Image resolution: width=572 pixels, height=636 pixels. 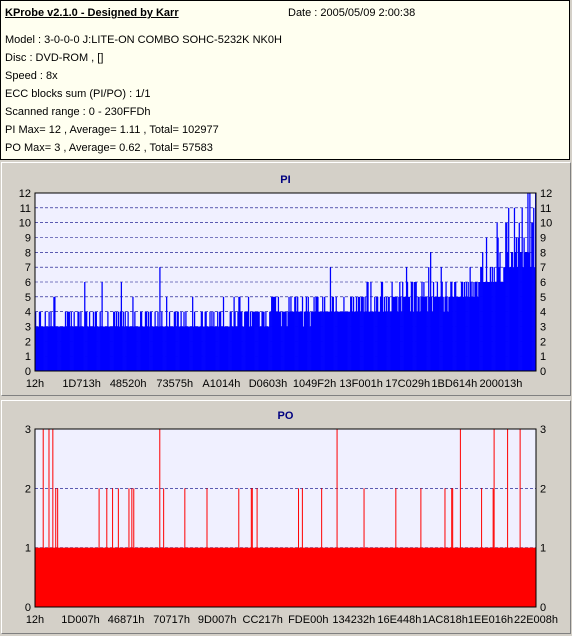 I want to click on po-summary-line: PO Max= 3 , Average= 0.62 , Total= 57583, so click(x=109, y=148).